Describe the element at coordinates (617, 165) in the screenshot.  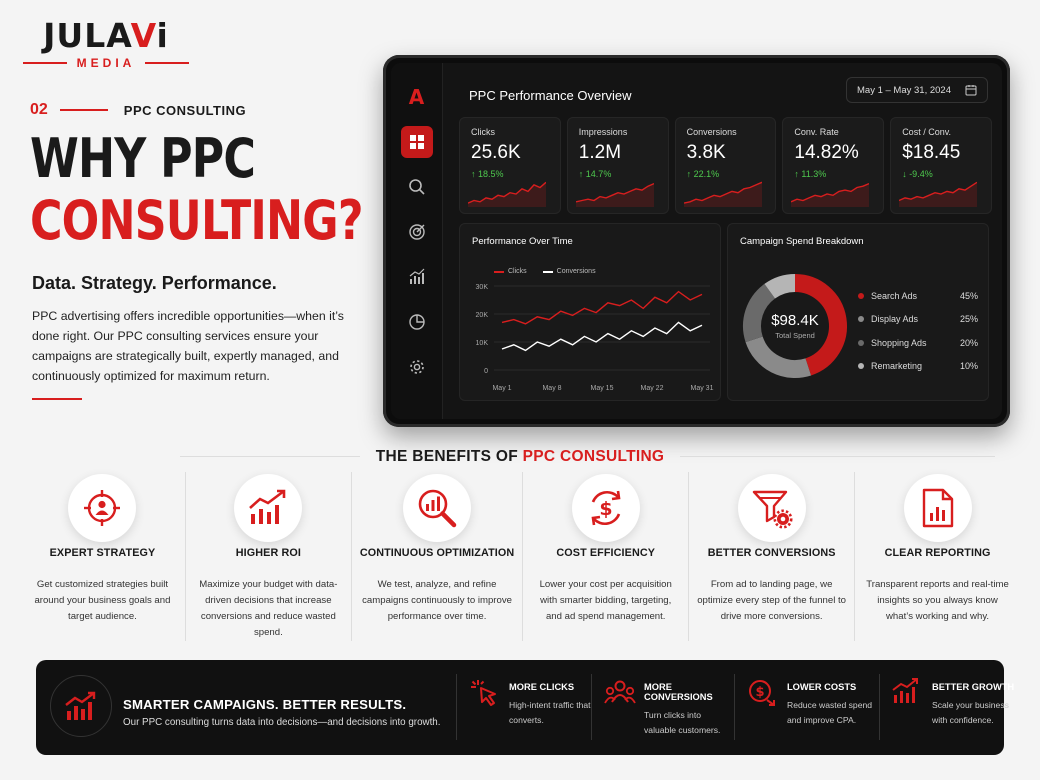
I see `kpi-card-impressions: Impressions 1.2M ↑ 14.7%` at that location.